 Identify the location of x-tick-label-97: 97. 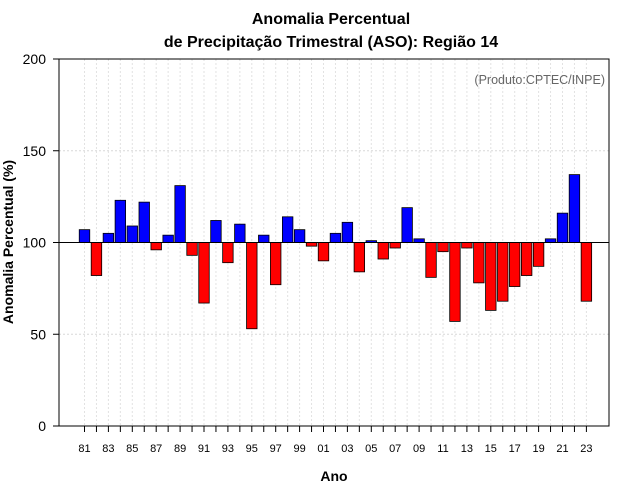
(276, 449).